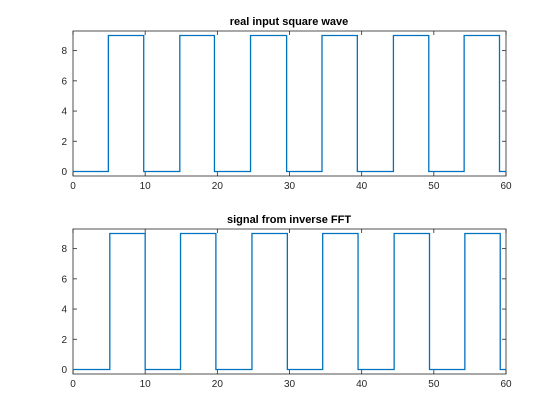  I want to click on subplot-top-ytick-label: 0, so click(64, 172).